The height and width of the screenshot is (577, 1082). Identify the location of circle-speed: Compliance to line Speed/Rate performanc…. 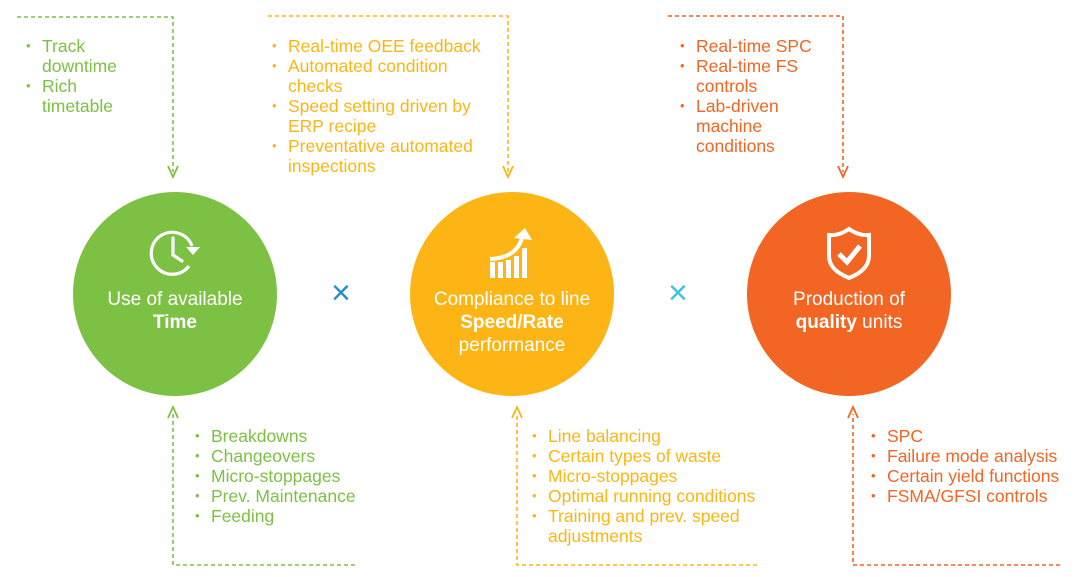
(512, 294).